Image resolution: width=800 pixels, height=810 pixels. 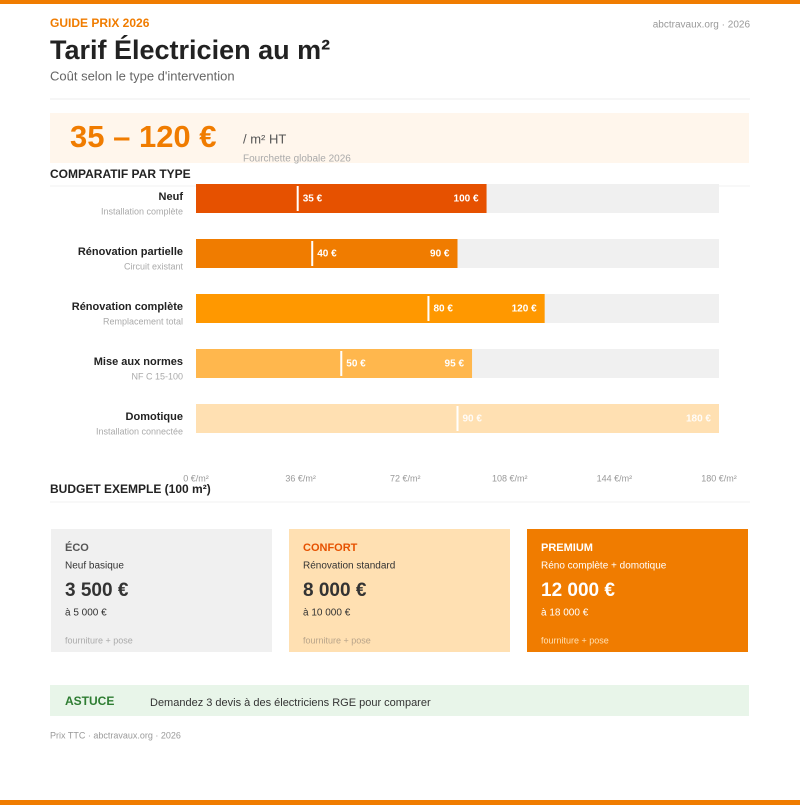 I want to click on card-range: à 5 000 €, so click(x=86, y=613).